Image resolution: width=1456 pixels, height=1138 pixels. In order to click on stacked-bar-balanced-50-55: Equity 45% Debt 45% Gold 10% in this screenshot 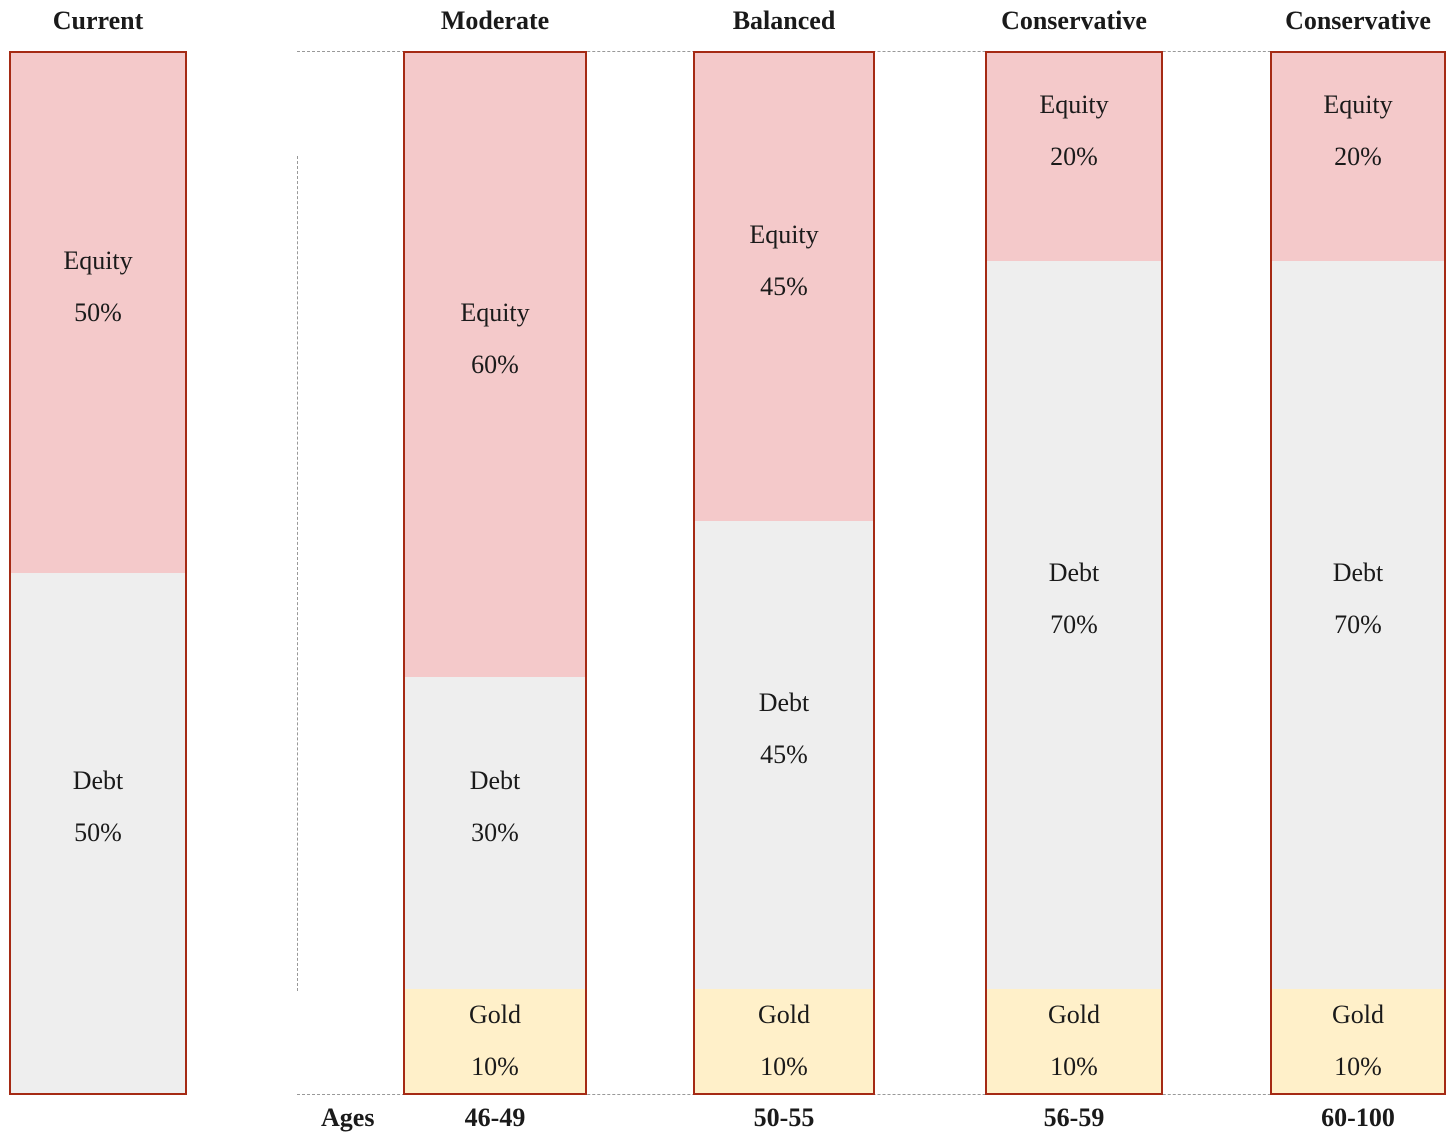, I will do `click(784, 573)`.